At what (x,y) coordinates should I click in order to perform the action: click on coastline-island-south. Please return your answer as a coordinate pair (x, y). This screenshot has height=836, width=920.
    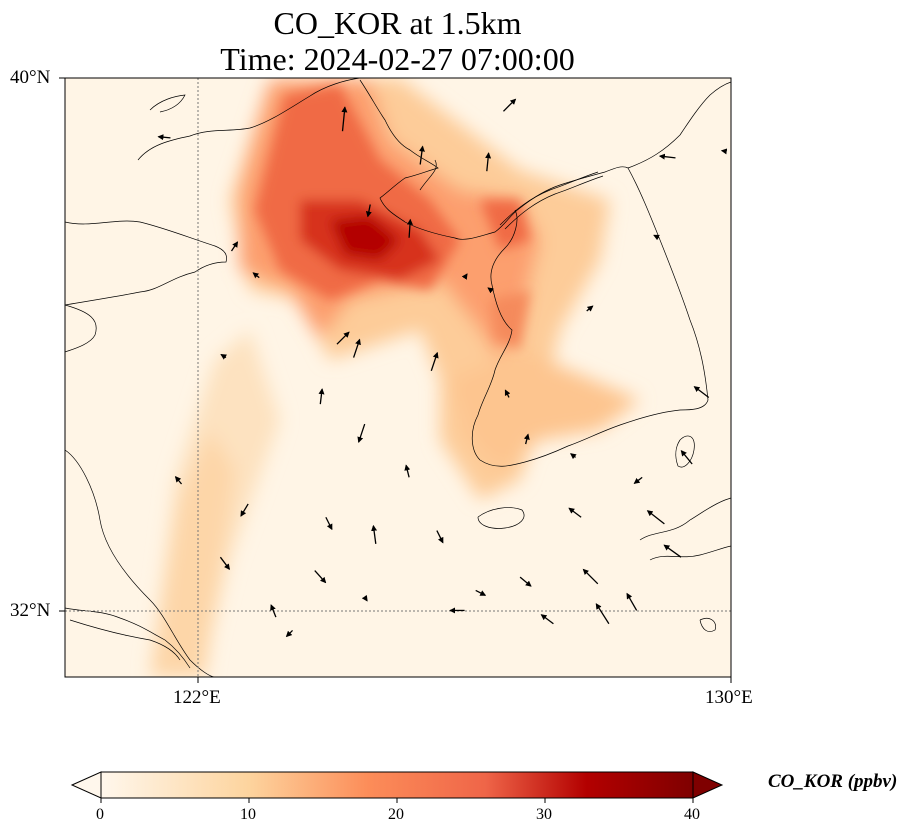
    Looking at the image, I should click on (707, 624).